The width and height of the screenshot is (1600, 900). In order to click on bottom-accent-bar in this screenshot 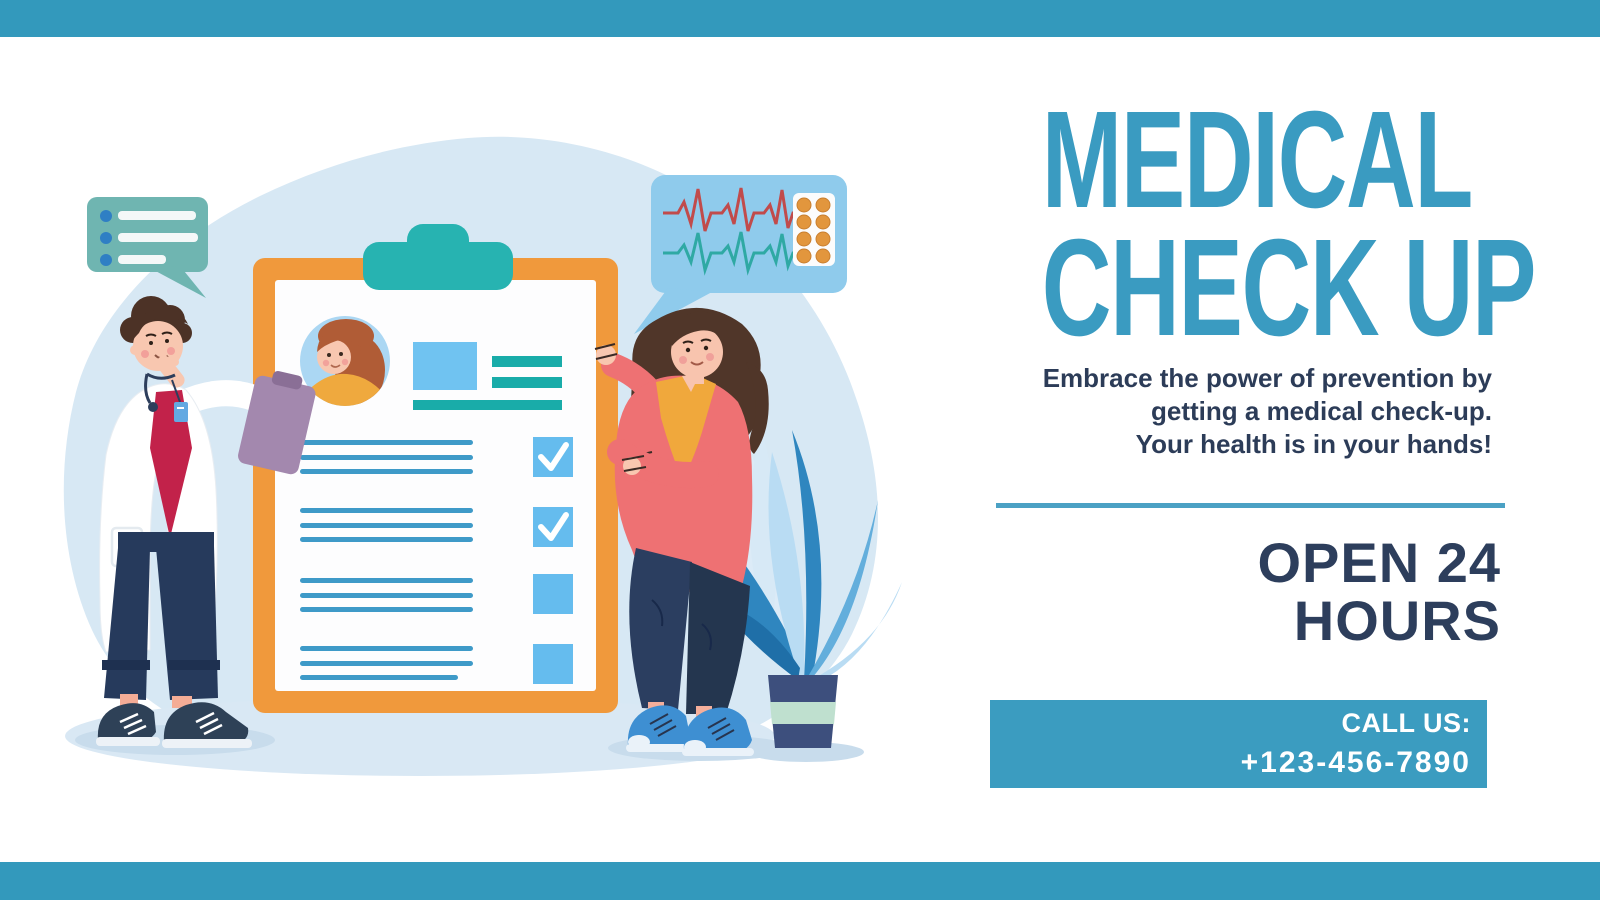, I will do `click(800, 881)`.